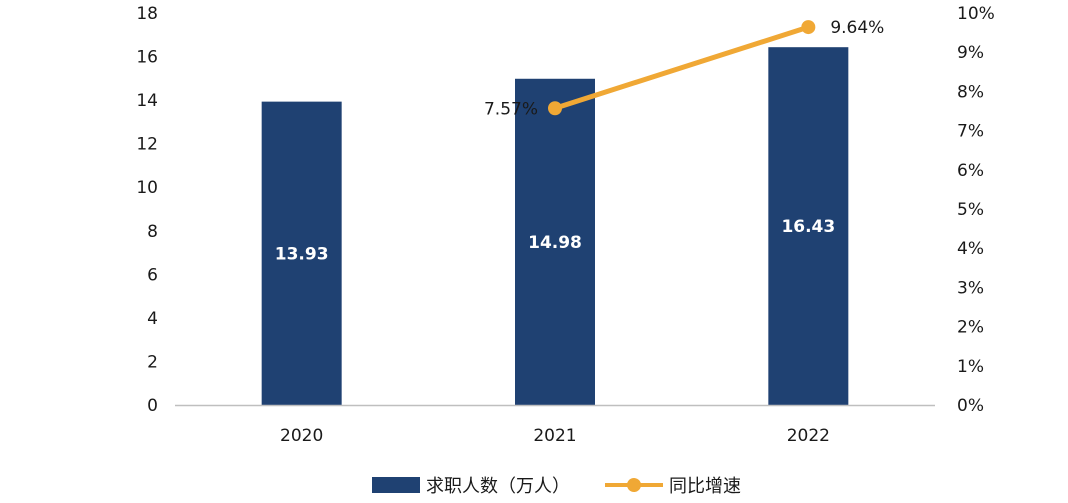  Describe the element at coordinates (511, 109) in the screenshot. I see `line-data-label: 7.57%` at that location.